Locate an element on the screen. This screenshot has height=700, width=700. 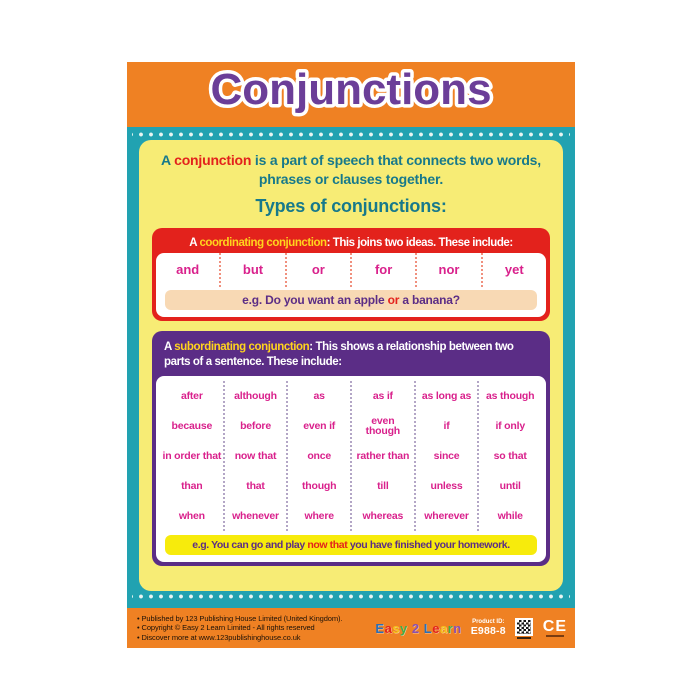
coordinating-word: for is located at coordinates (385, 270).